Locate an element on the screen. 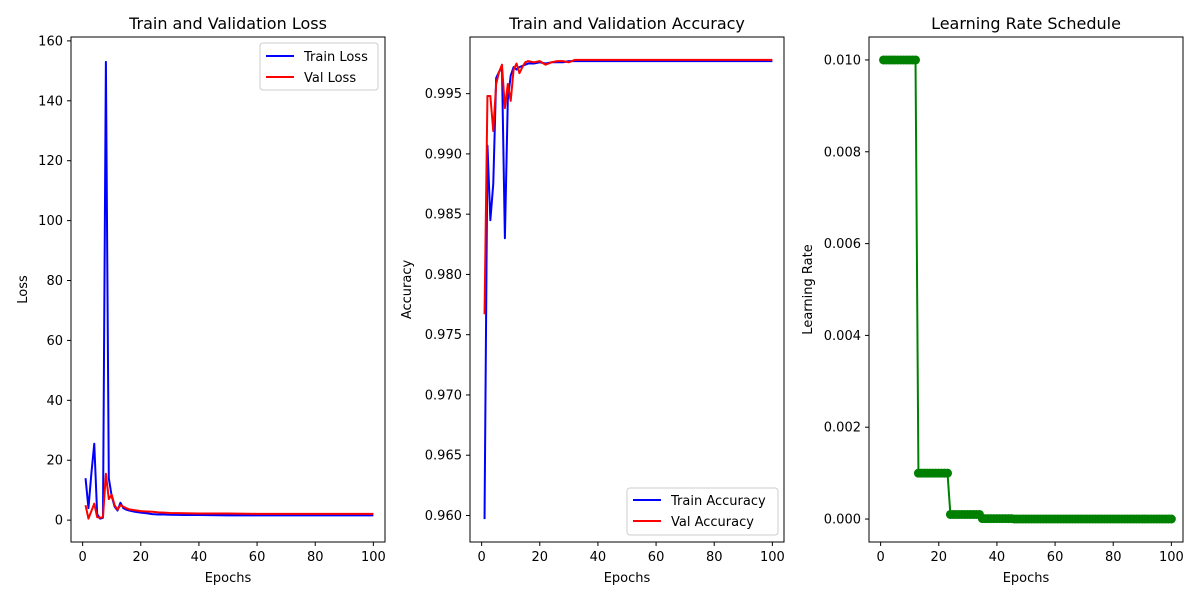  legend-entry: Val Loss is located at coordinates (330, 78).